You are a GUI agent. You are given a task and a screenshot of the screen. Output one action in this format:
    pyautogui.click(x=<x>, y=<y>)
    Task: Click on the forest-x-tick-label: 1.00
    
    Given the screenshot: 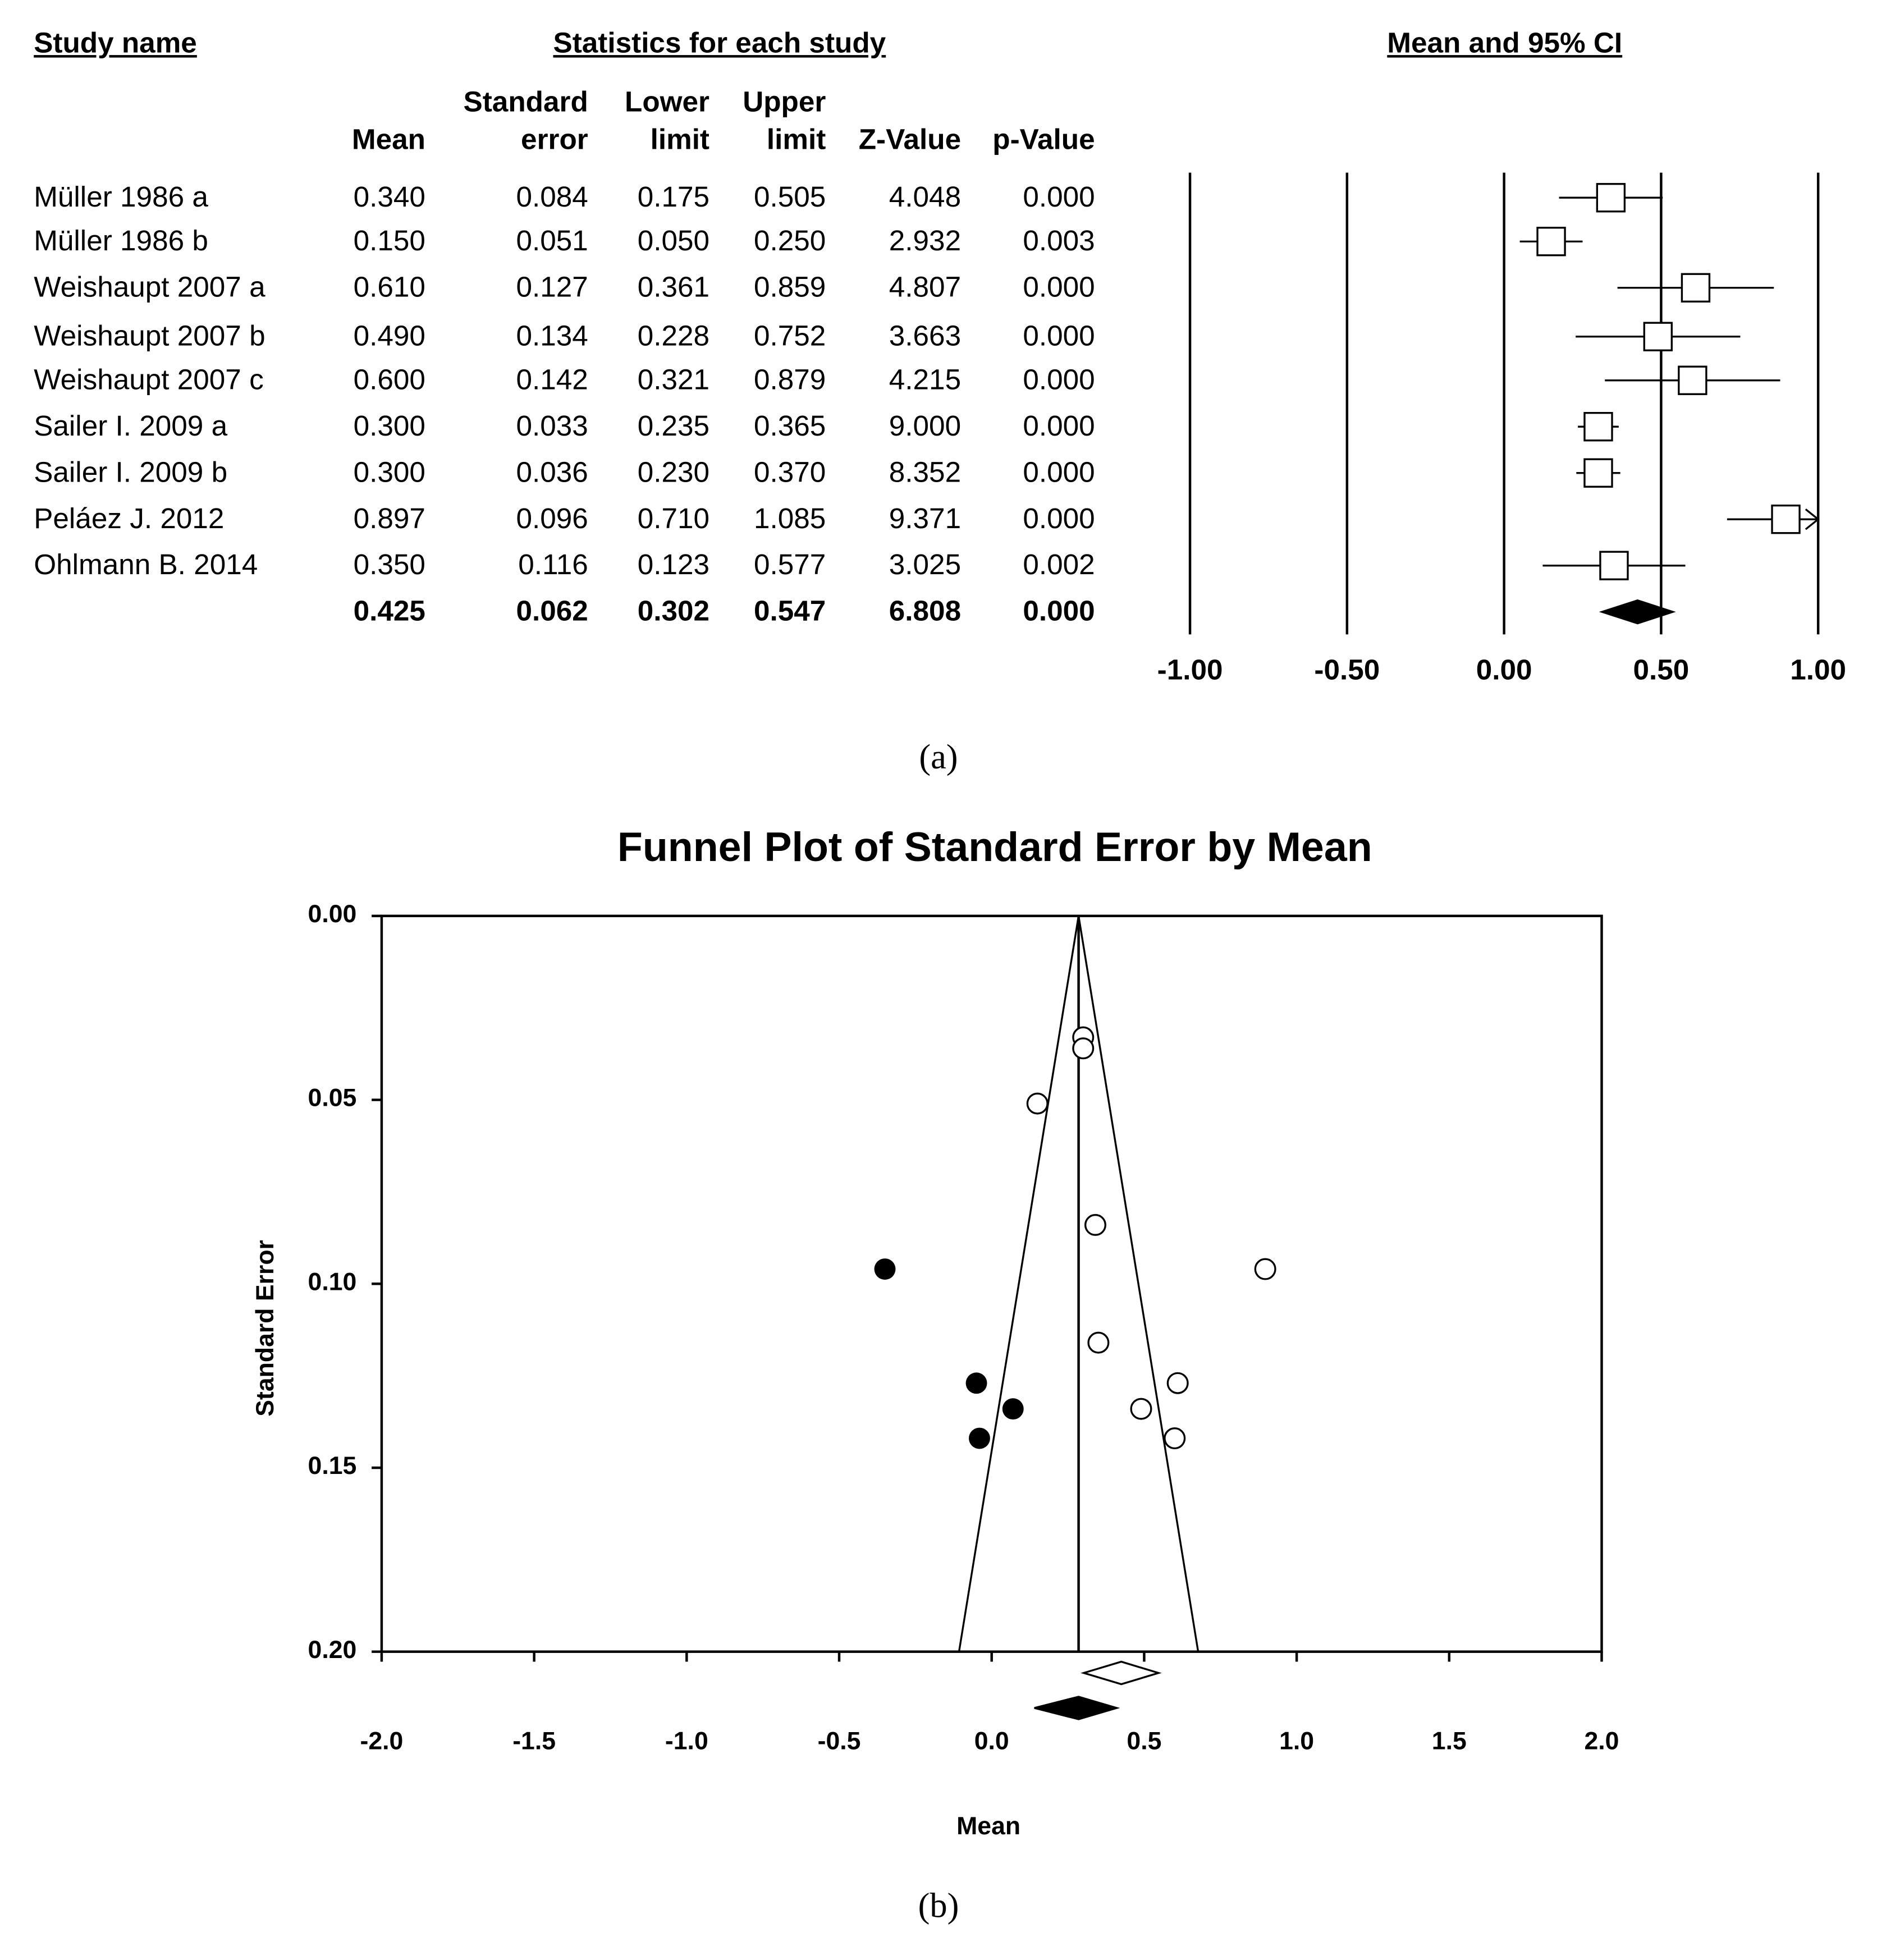 What is the action you would take?
    pyautogui.click(x=1818, y=669)
    